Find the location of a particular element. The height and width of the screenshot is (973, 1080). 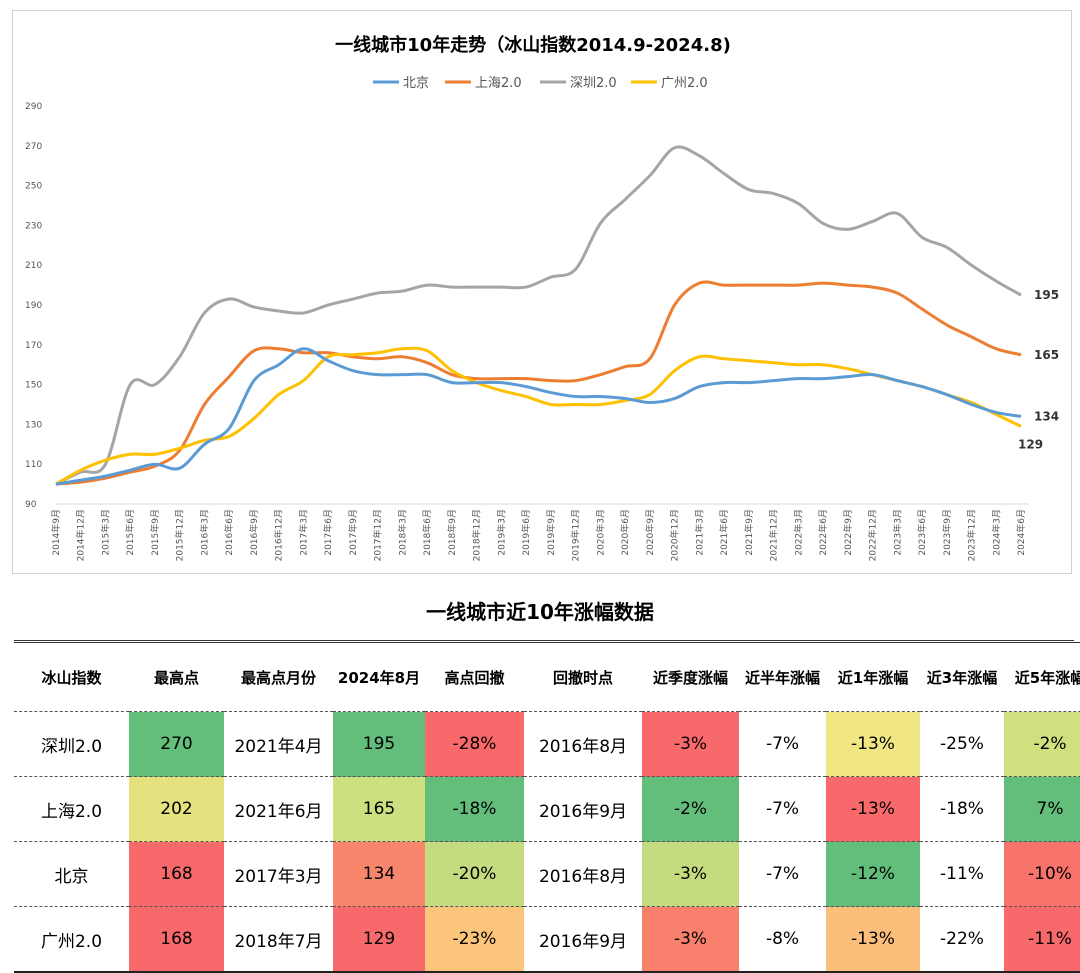

x-tick-label: 2022年12月 is located at coordinates (873, 535).